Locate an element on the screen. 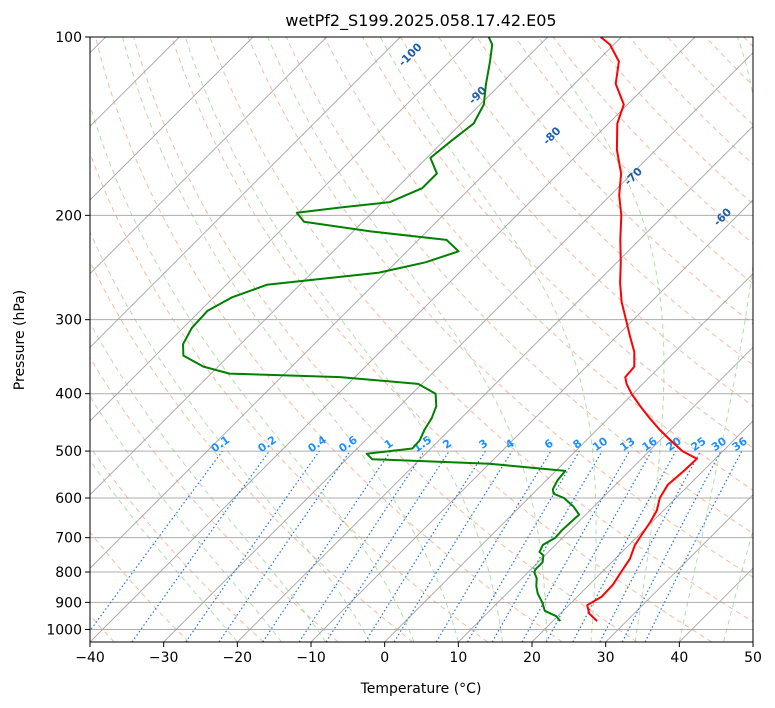 The height and width of the screenshot is (708, 775). dry-adiabat-label: -80 is located at coordinates (551, 135).